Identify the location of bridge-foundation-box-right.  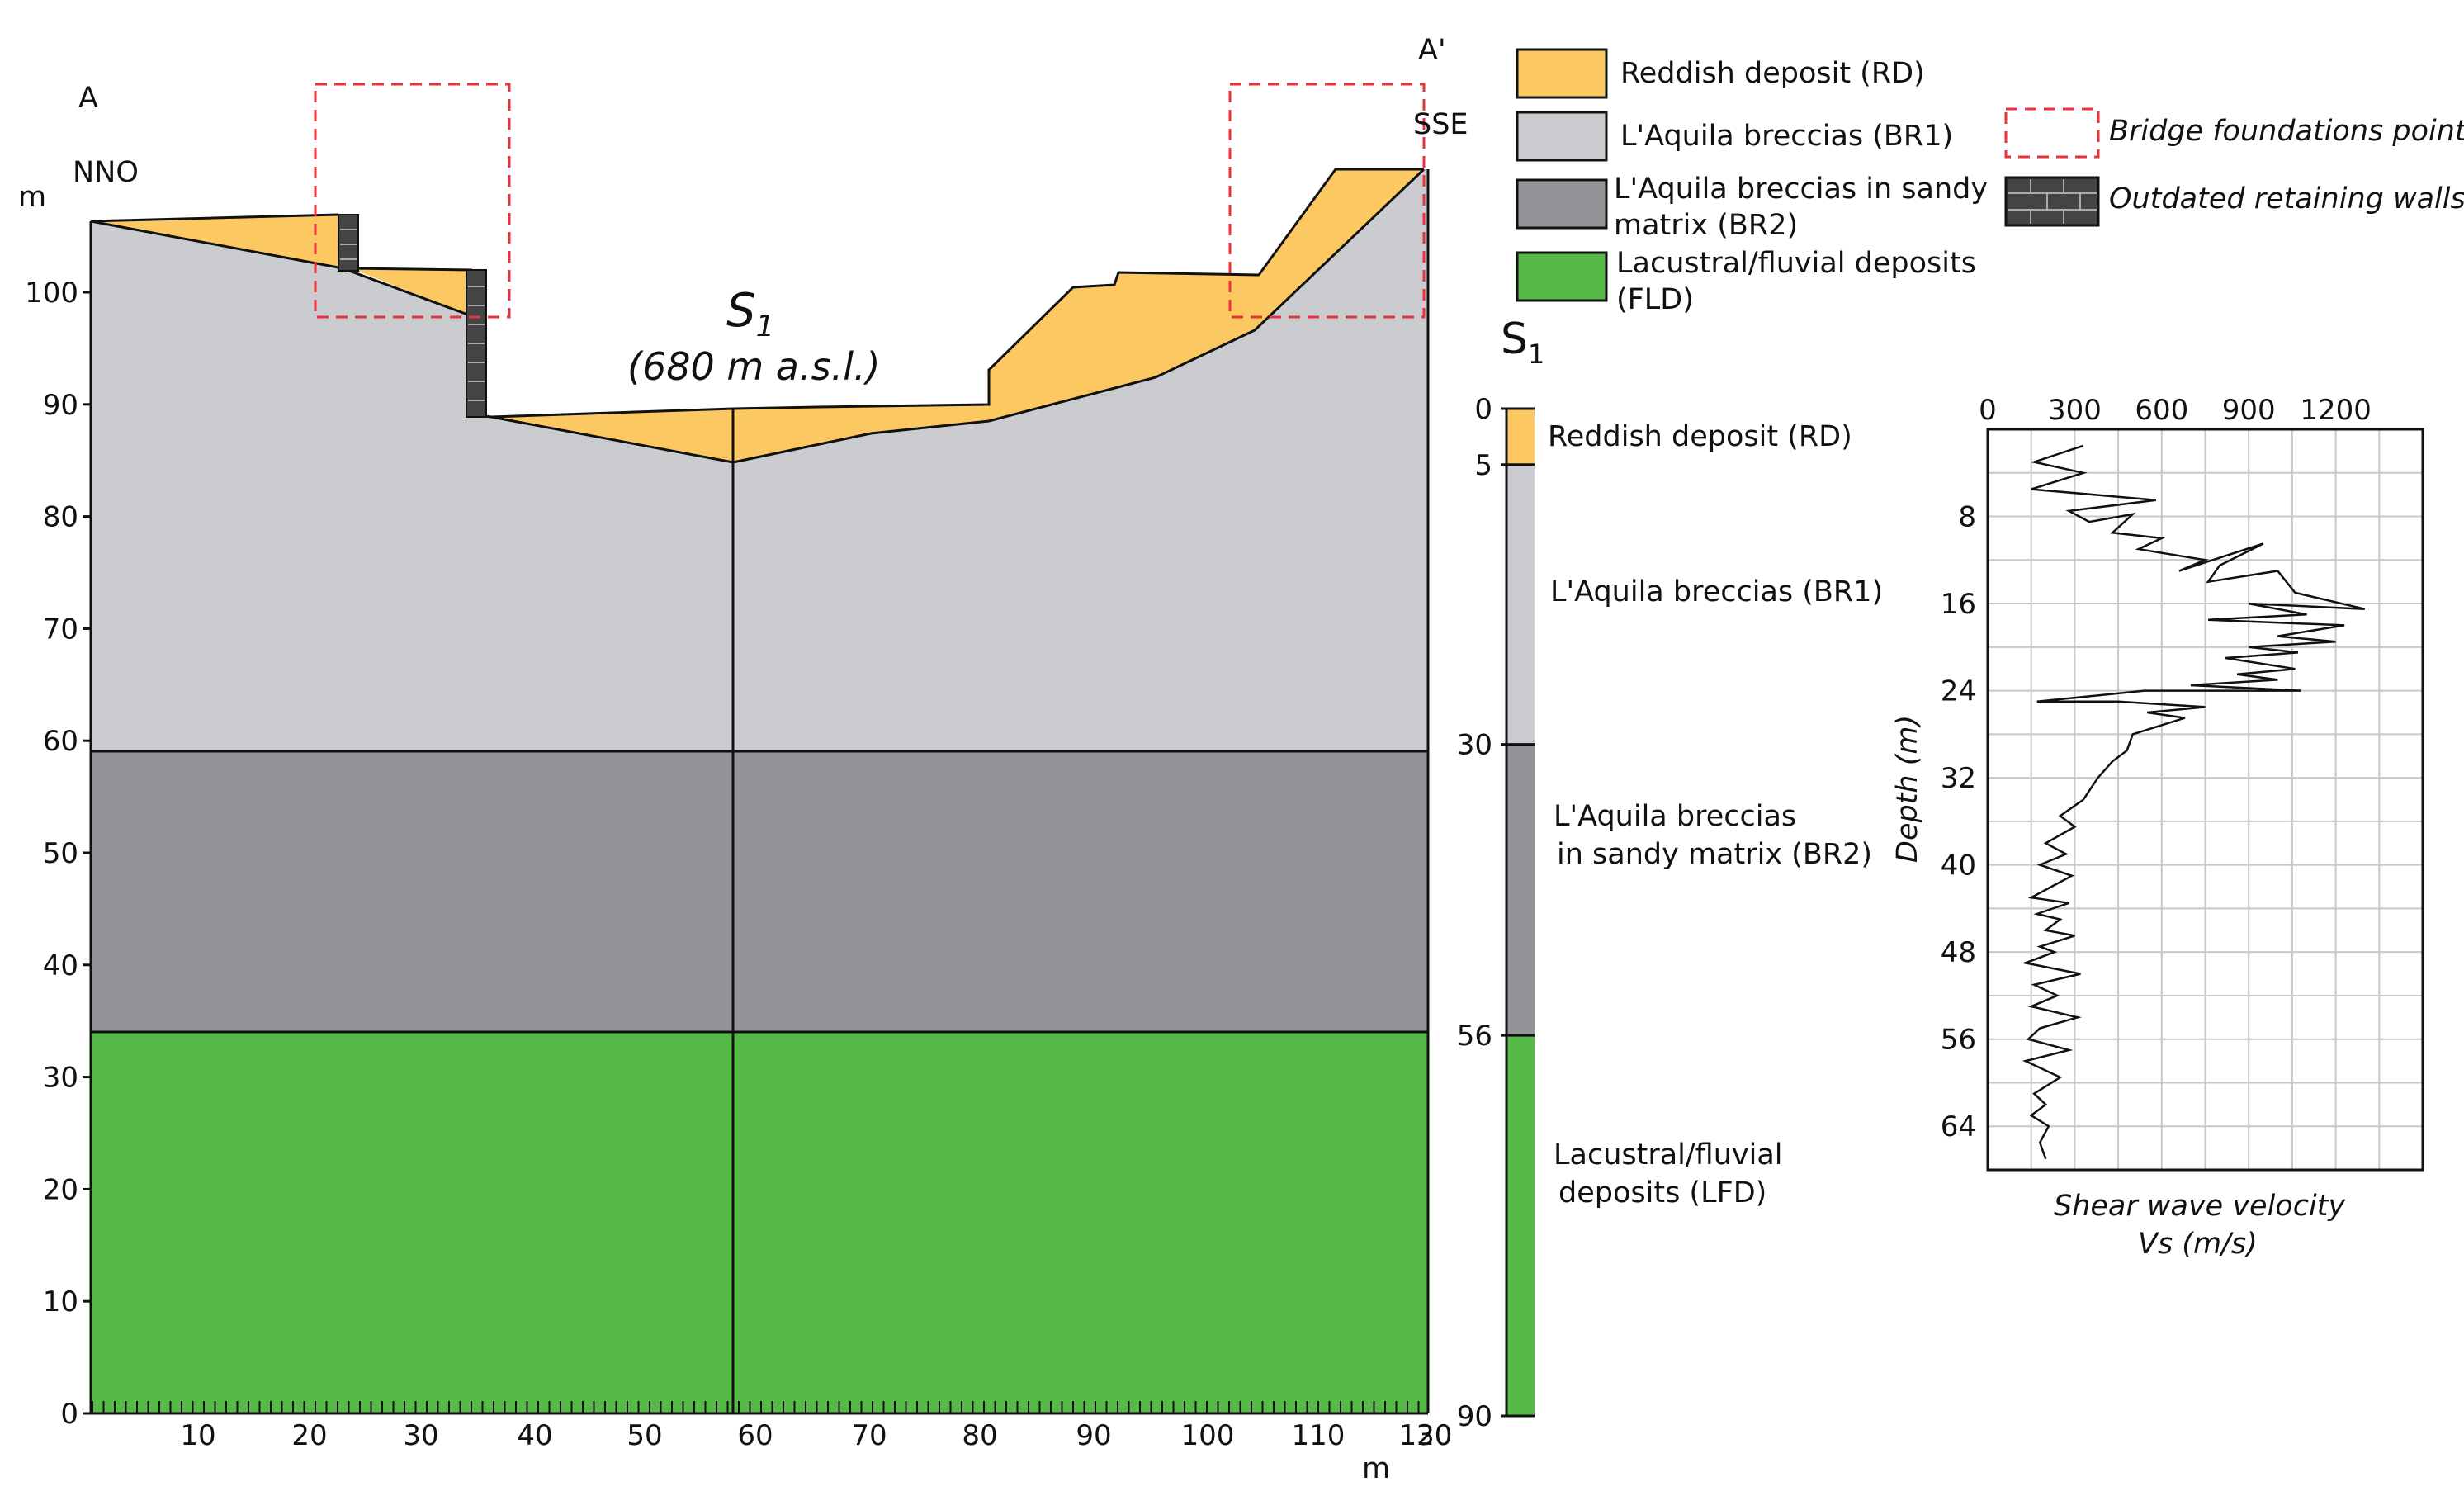
(1327, 201).